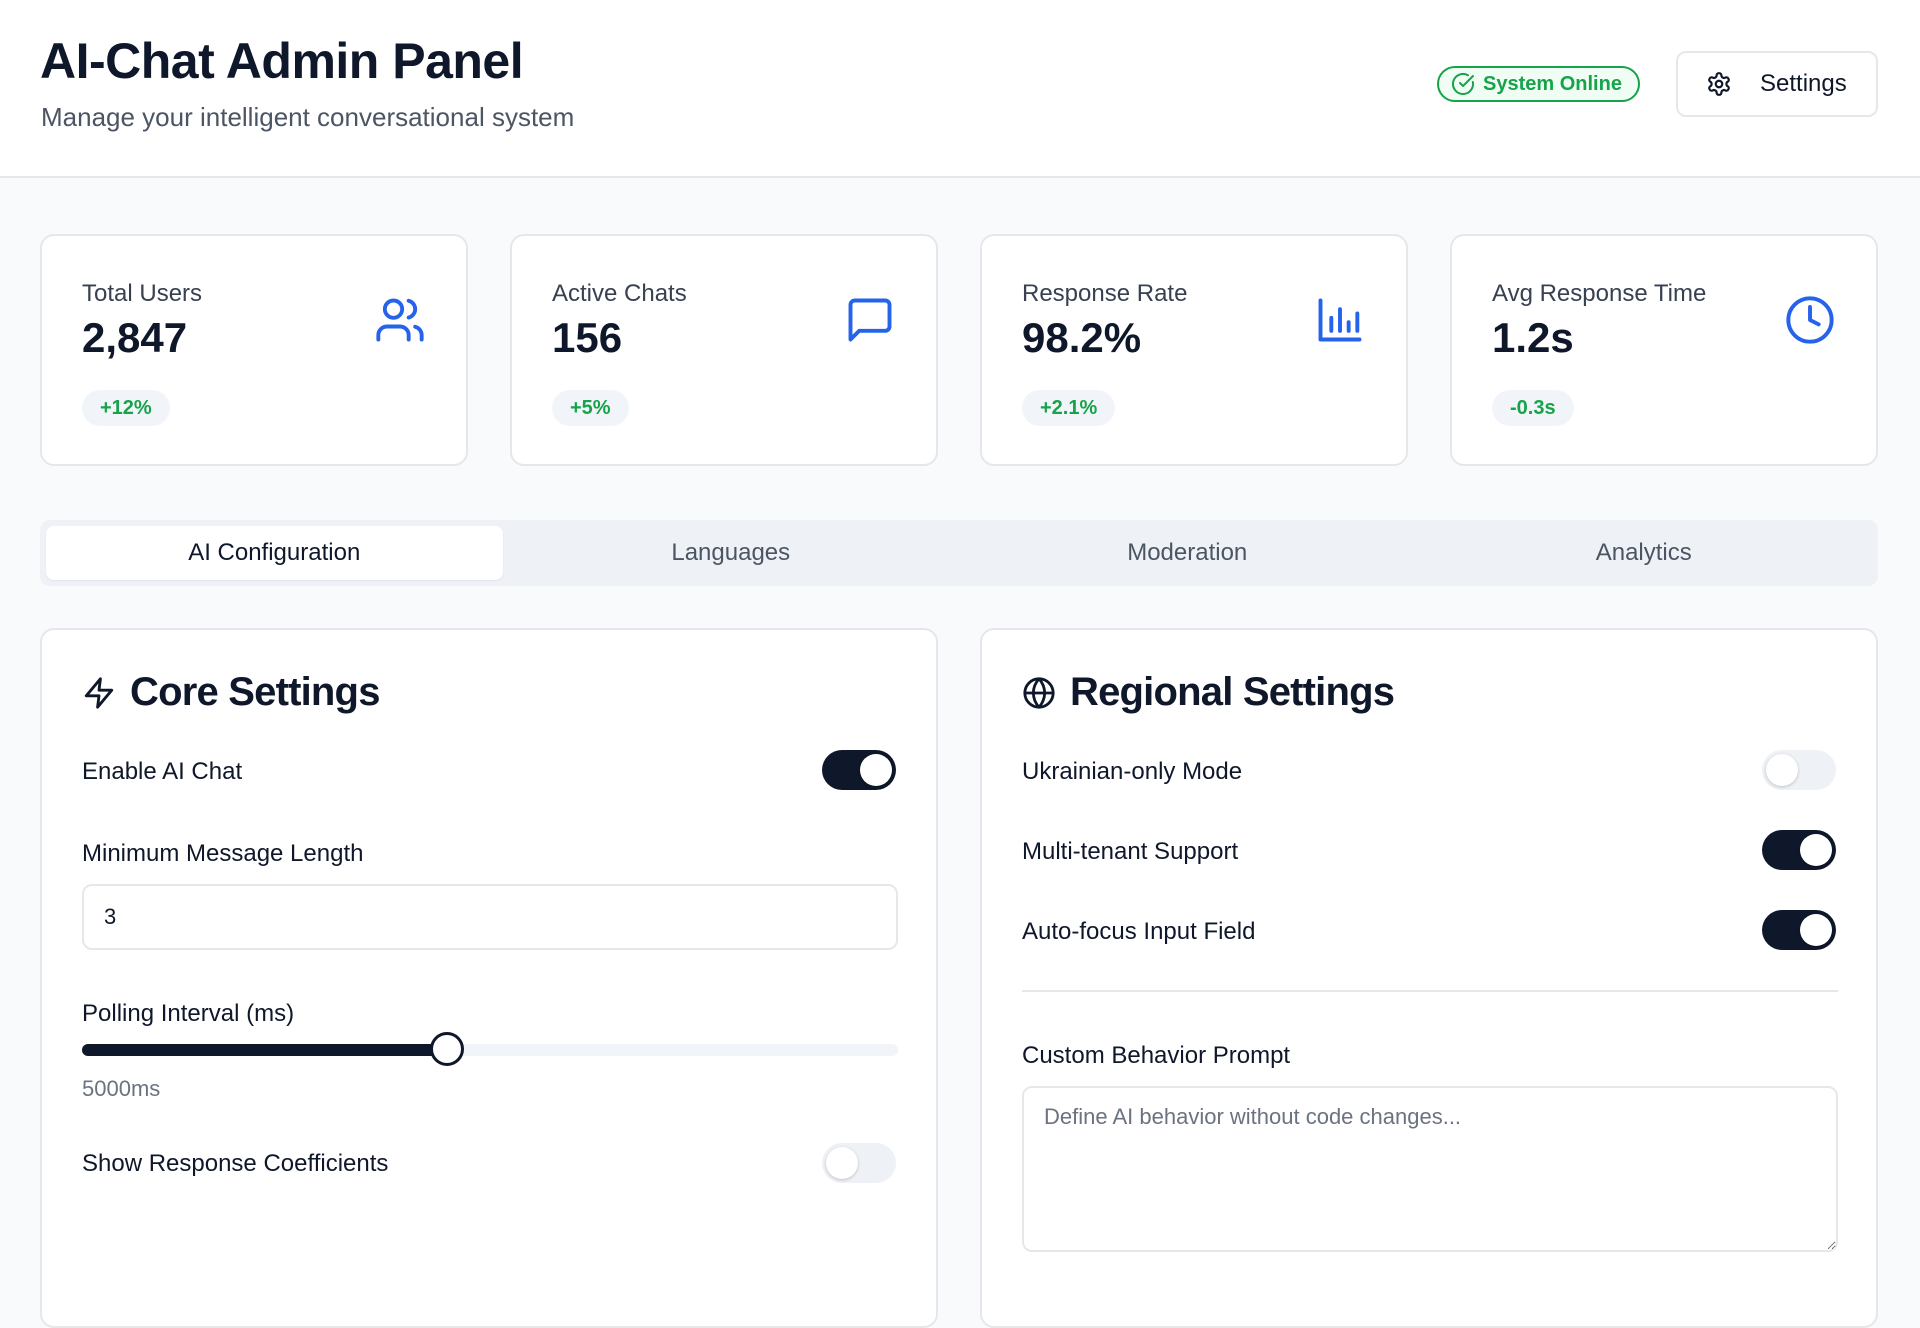 This screenshot has width=1920, height=1328. What do you see at coordinates (142, 293) in the screenshot?
I see `stat-label: Total Users` at bounding box center [142, 293].